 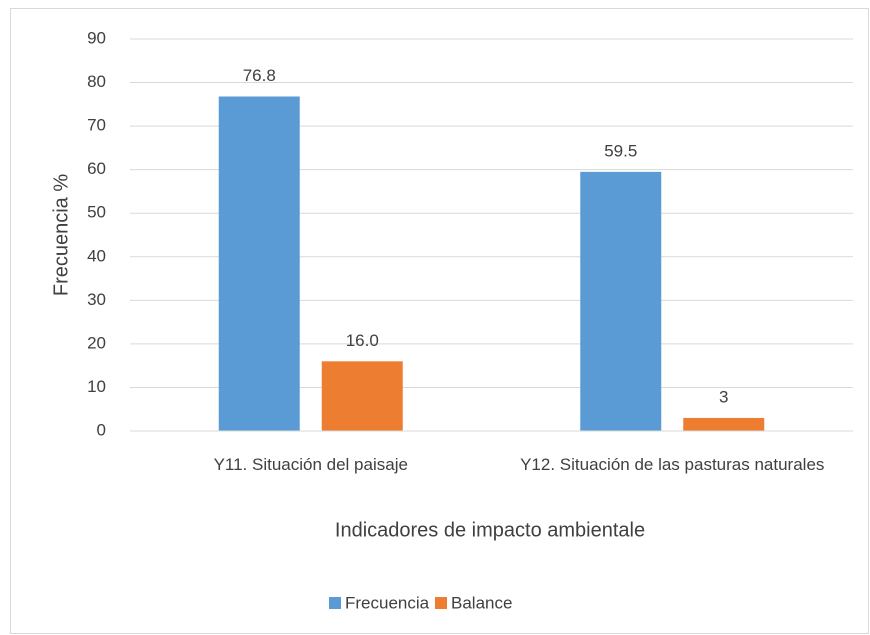 What do you see at coordinates (96, 342) in the screenshot?
I see `y-tick-label: 20` at bounding box center [96, 342].